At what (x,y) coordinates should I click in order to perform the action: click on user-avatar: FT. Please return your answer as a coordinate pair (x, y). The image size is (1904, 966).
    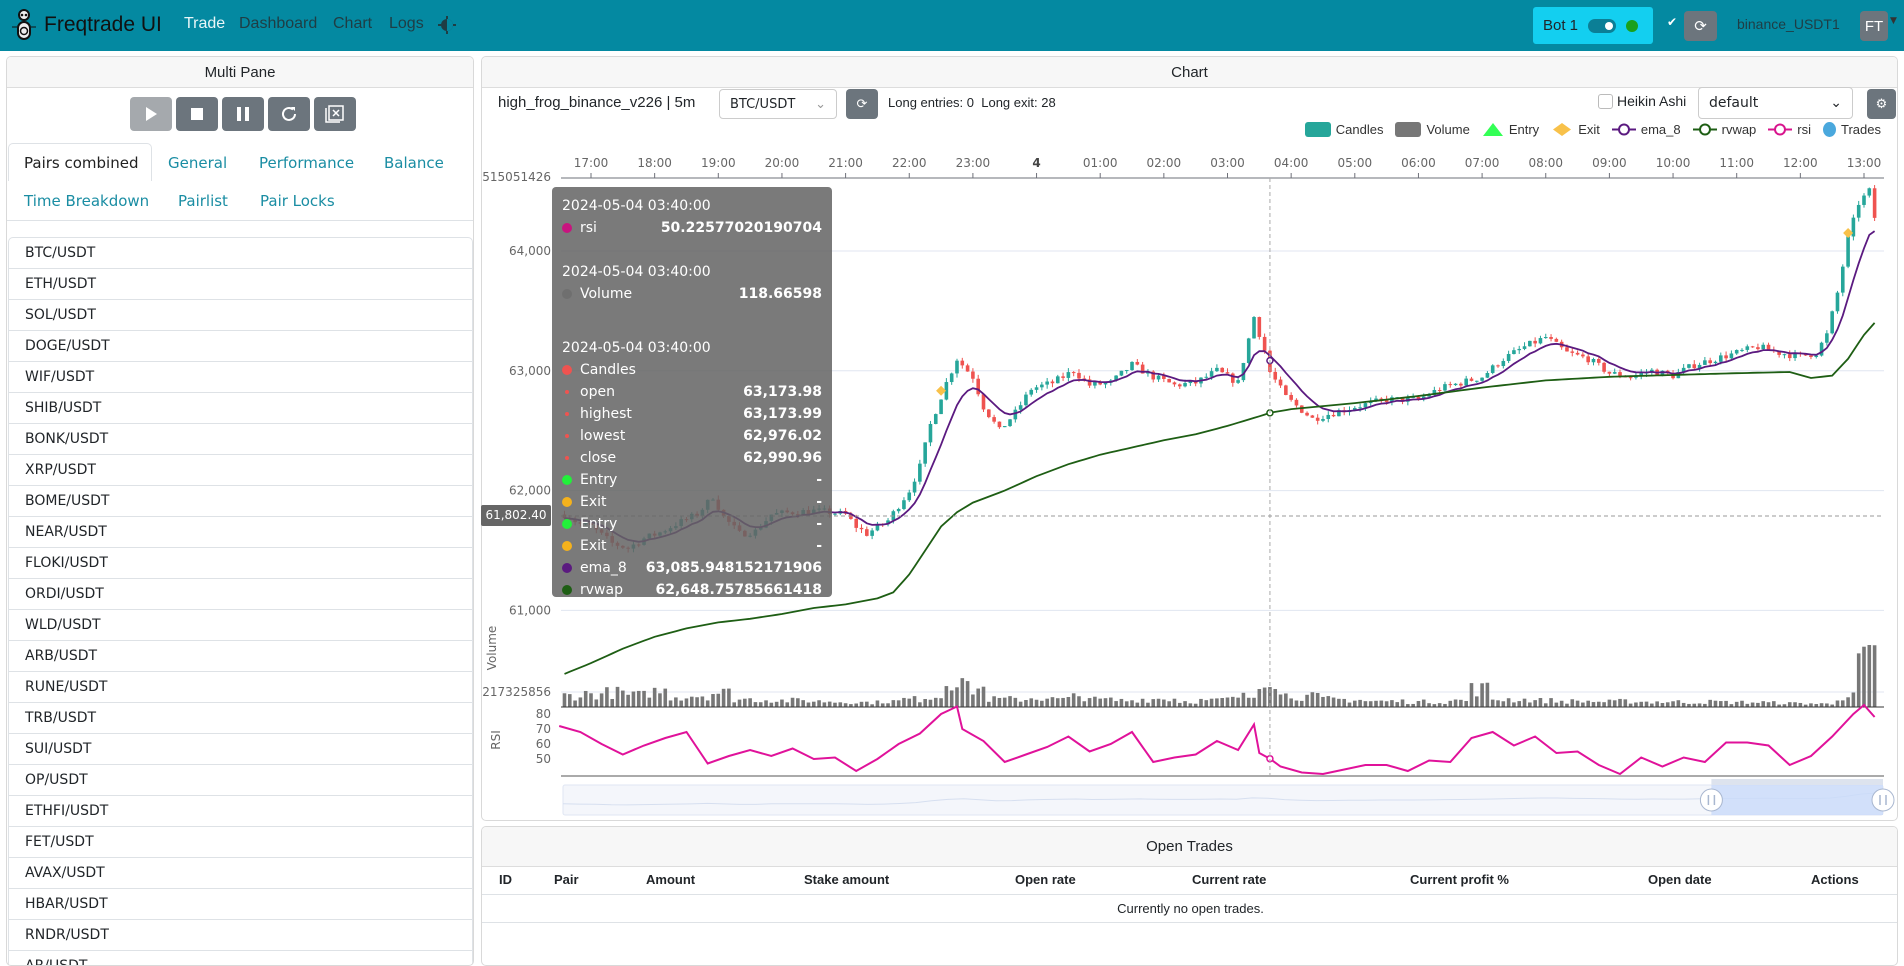
    Looking at the image, I should click on (1874, 26).